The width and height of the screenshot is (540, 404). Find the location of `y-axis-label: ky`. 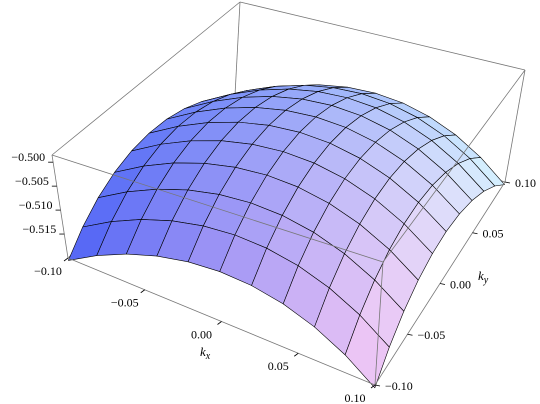

y-axis-label: ky is located at coordinates (483, 277).